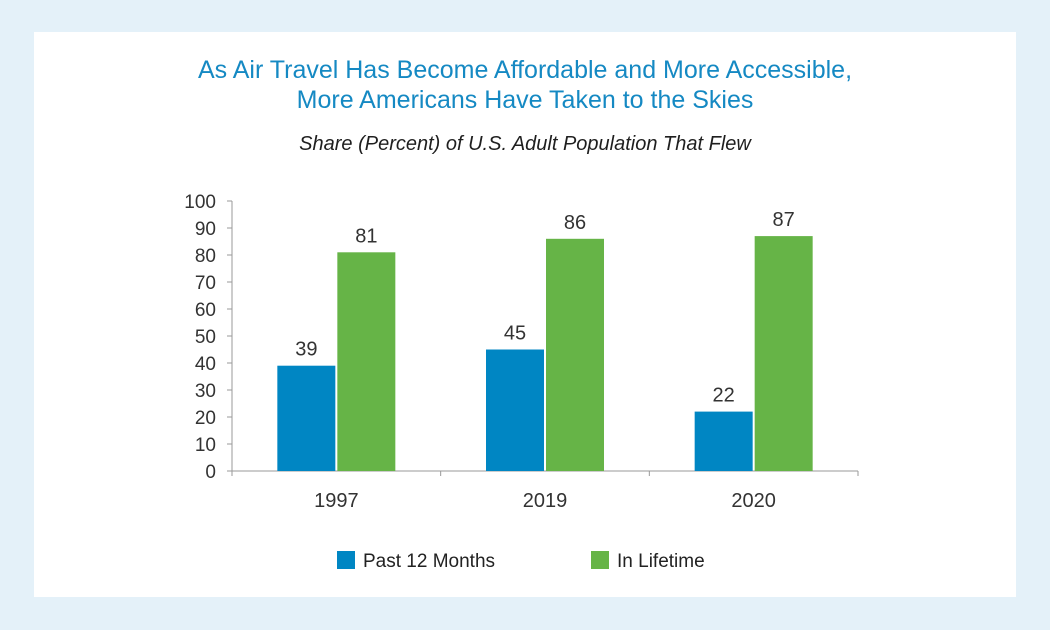 The height and width of the screenshot is (630, 1050). What do you see at coordinates (723, 441) in the screenshot?
I see `bar-past-12-months-2020` at bounding box center [723, 441].